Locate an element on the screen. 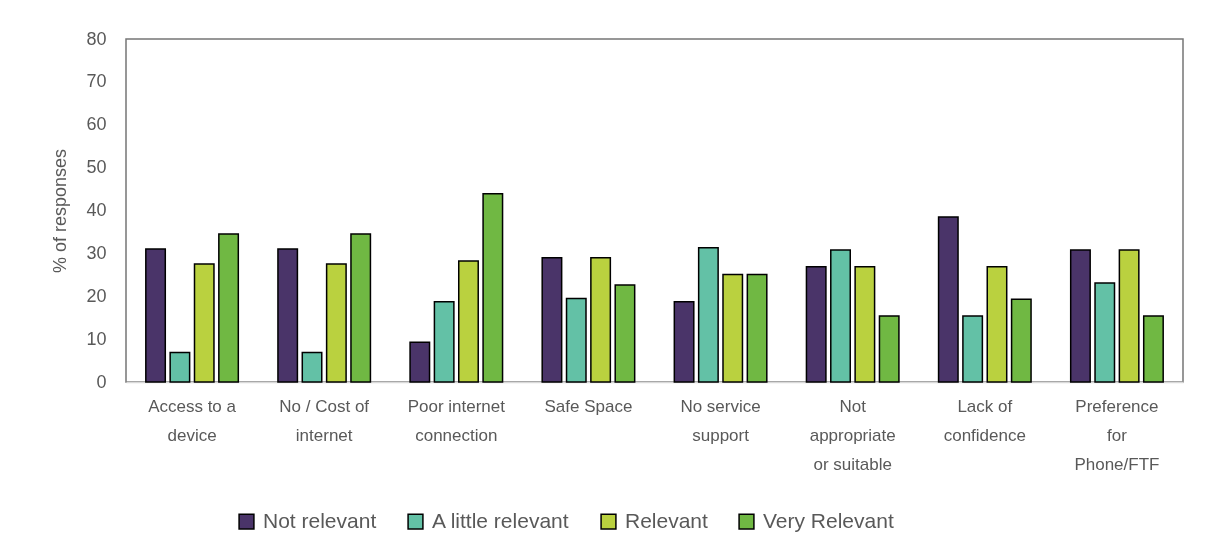 The width and height of the screenshot is (1206, 559). x-tick-label: Lack of confidence is located at coordinates (984, 420).